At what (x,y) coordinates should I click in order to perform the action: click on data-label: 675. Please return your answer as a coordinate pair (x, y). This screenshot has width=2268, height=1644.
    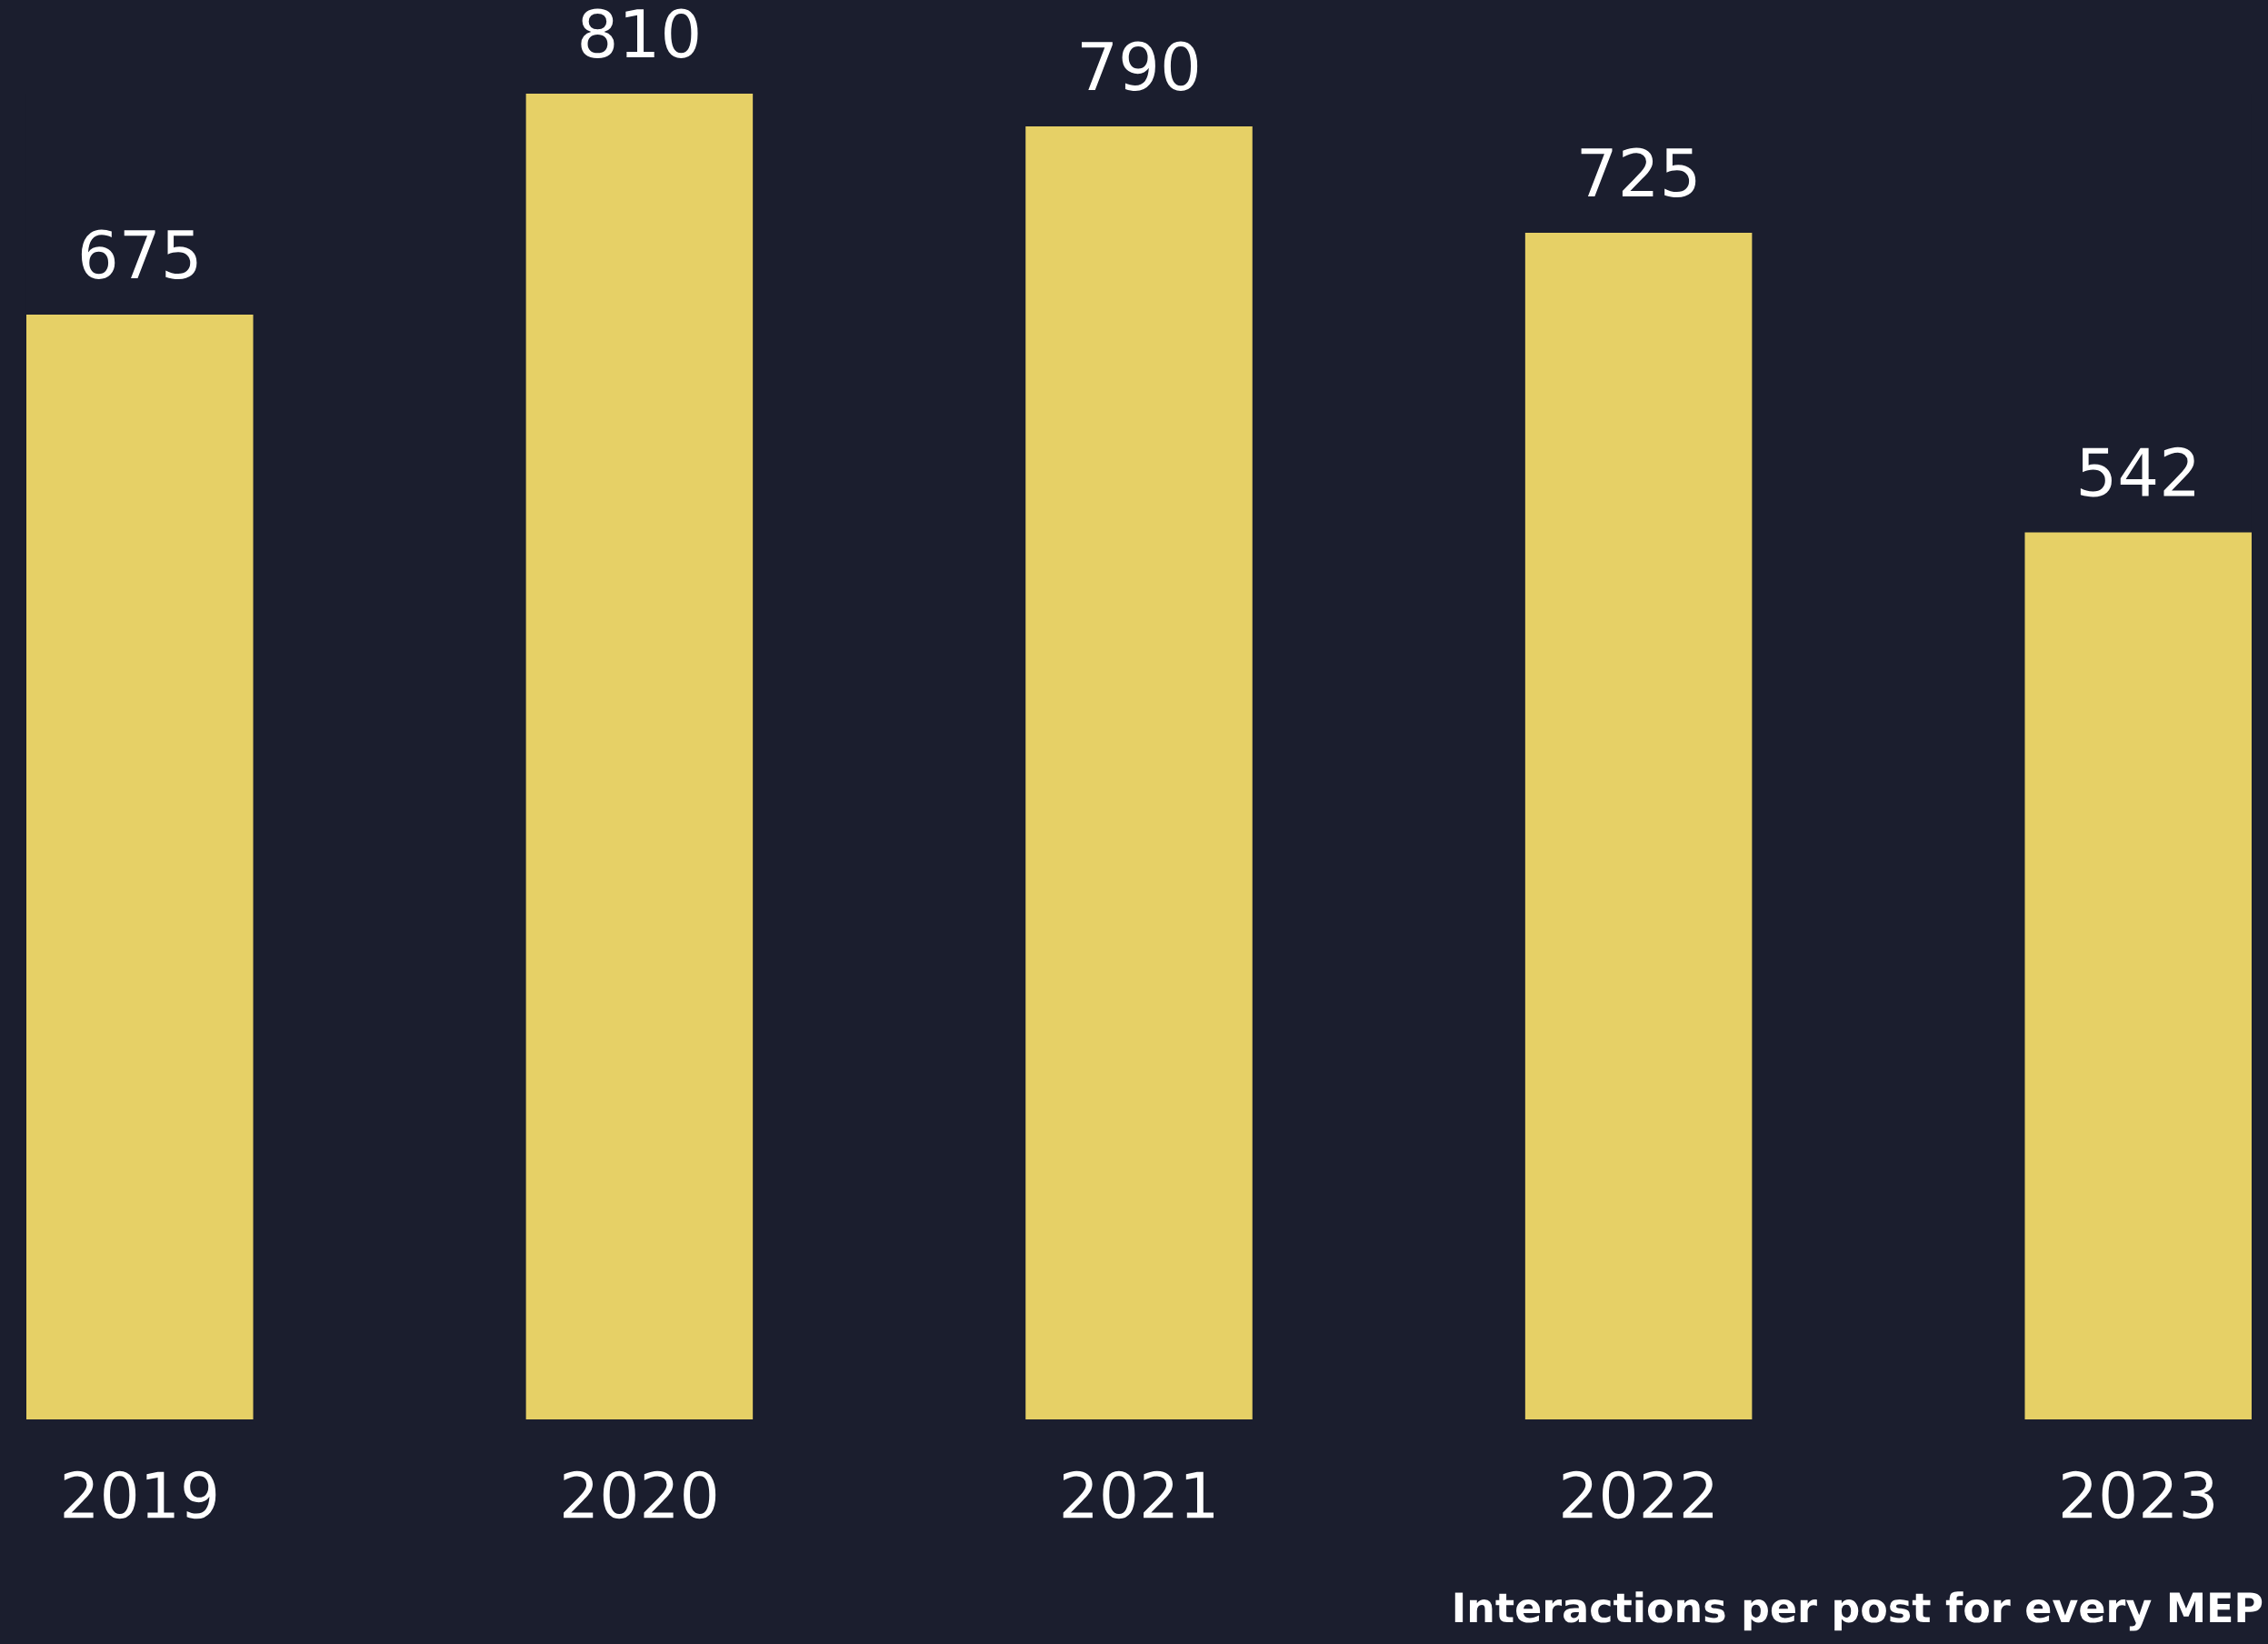
    Looking at the image, I should click on (139, 254).